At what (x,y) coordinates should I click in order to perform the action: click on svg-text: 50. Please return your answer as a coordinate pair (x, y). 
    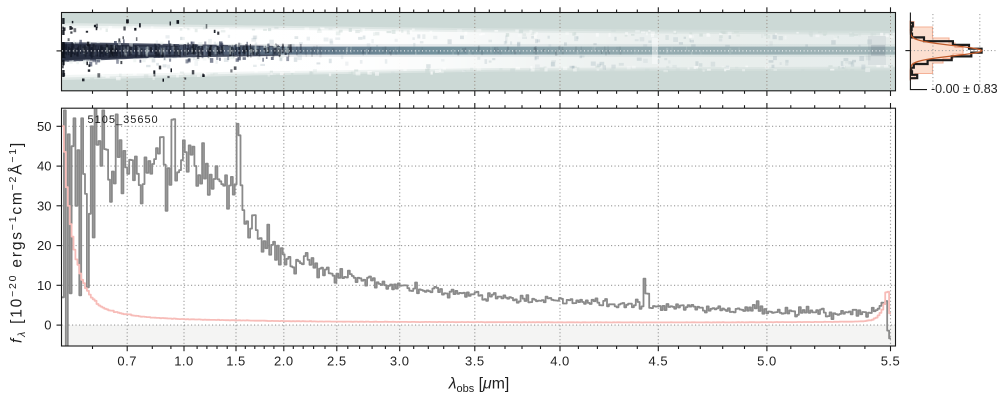
    Looking at the image, I should click on (44, 126).